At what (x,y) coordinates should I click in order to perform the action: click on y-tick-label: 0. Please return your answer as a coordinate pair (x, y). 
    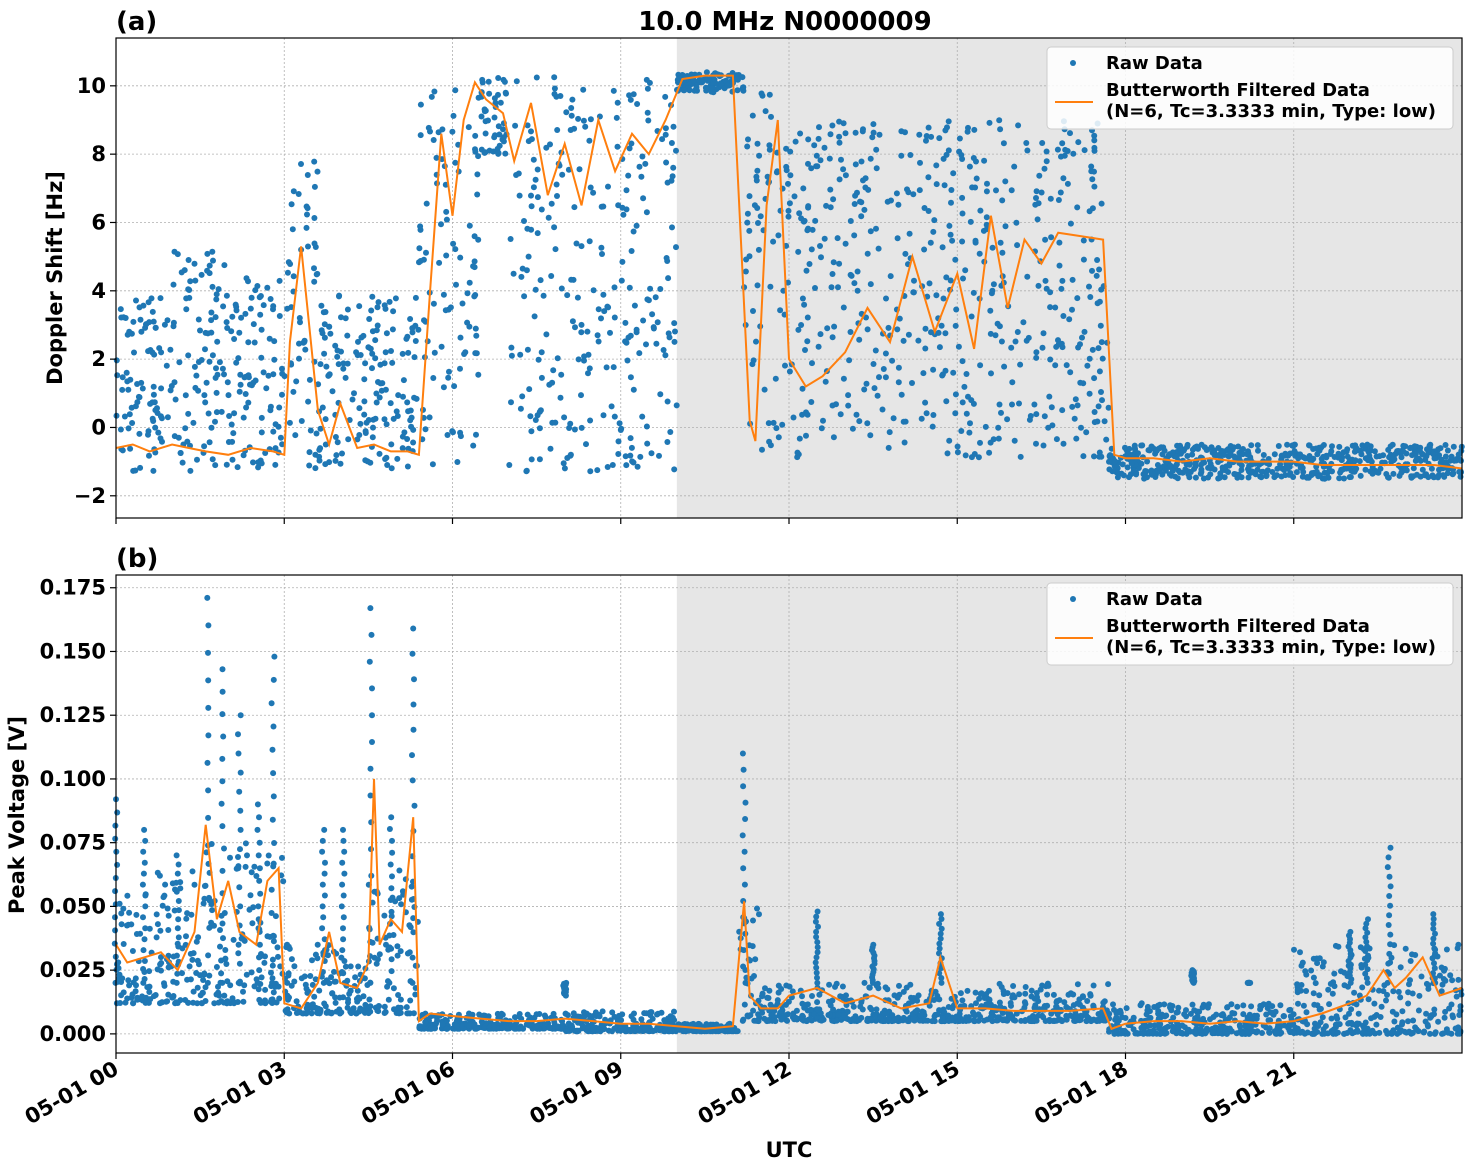
    Looking at the image, I should click on (98, 427).